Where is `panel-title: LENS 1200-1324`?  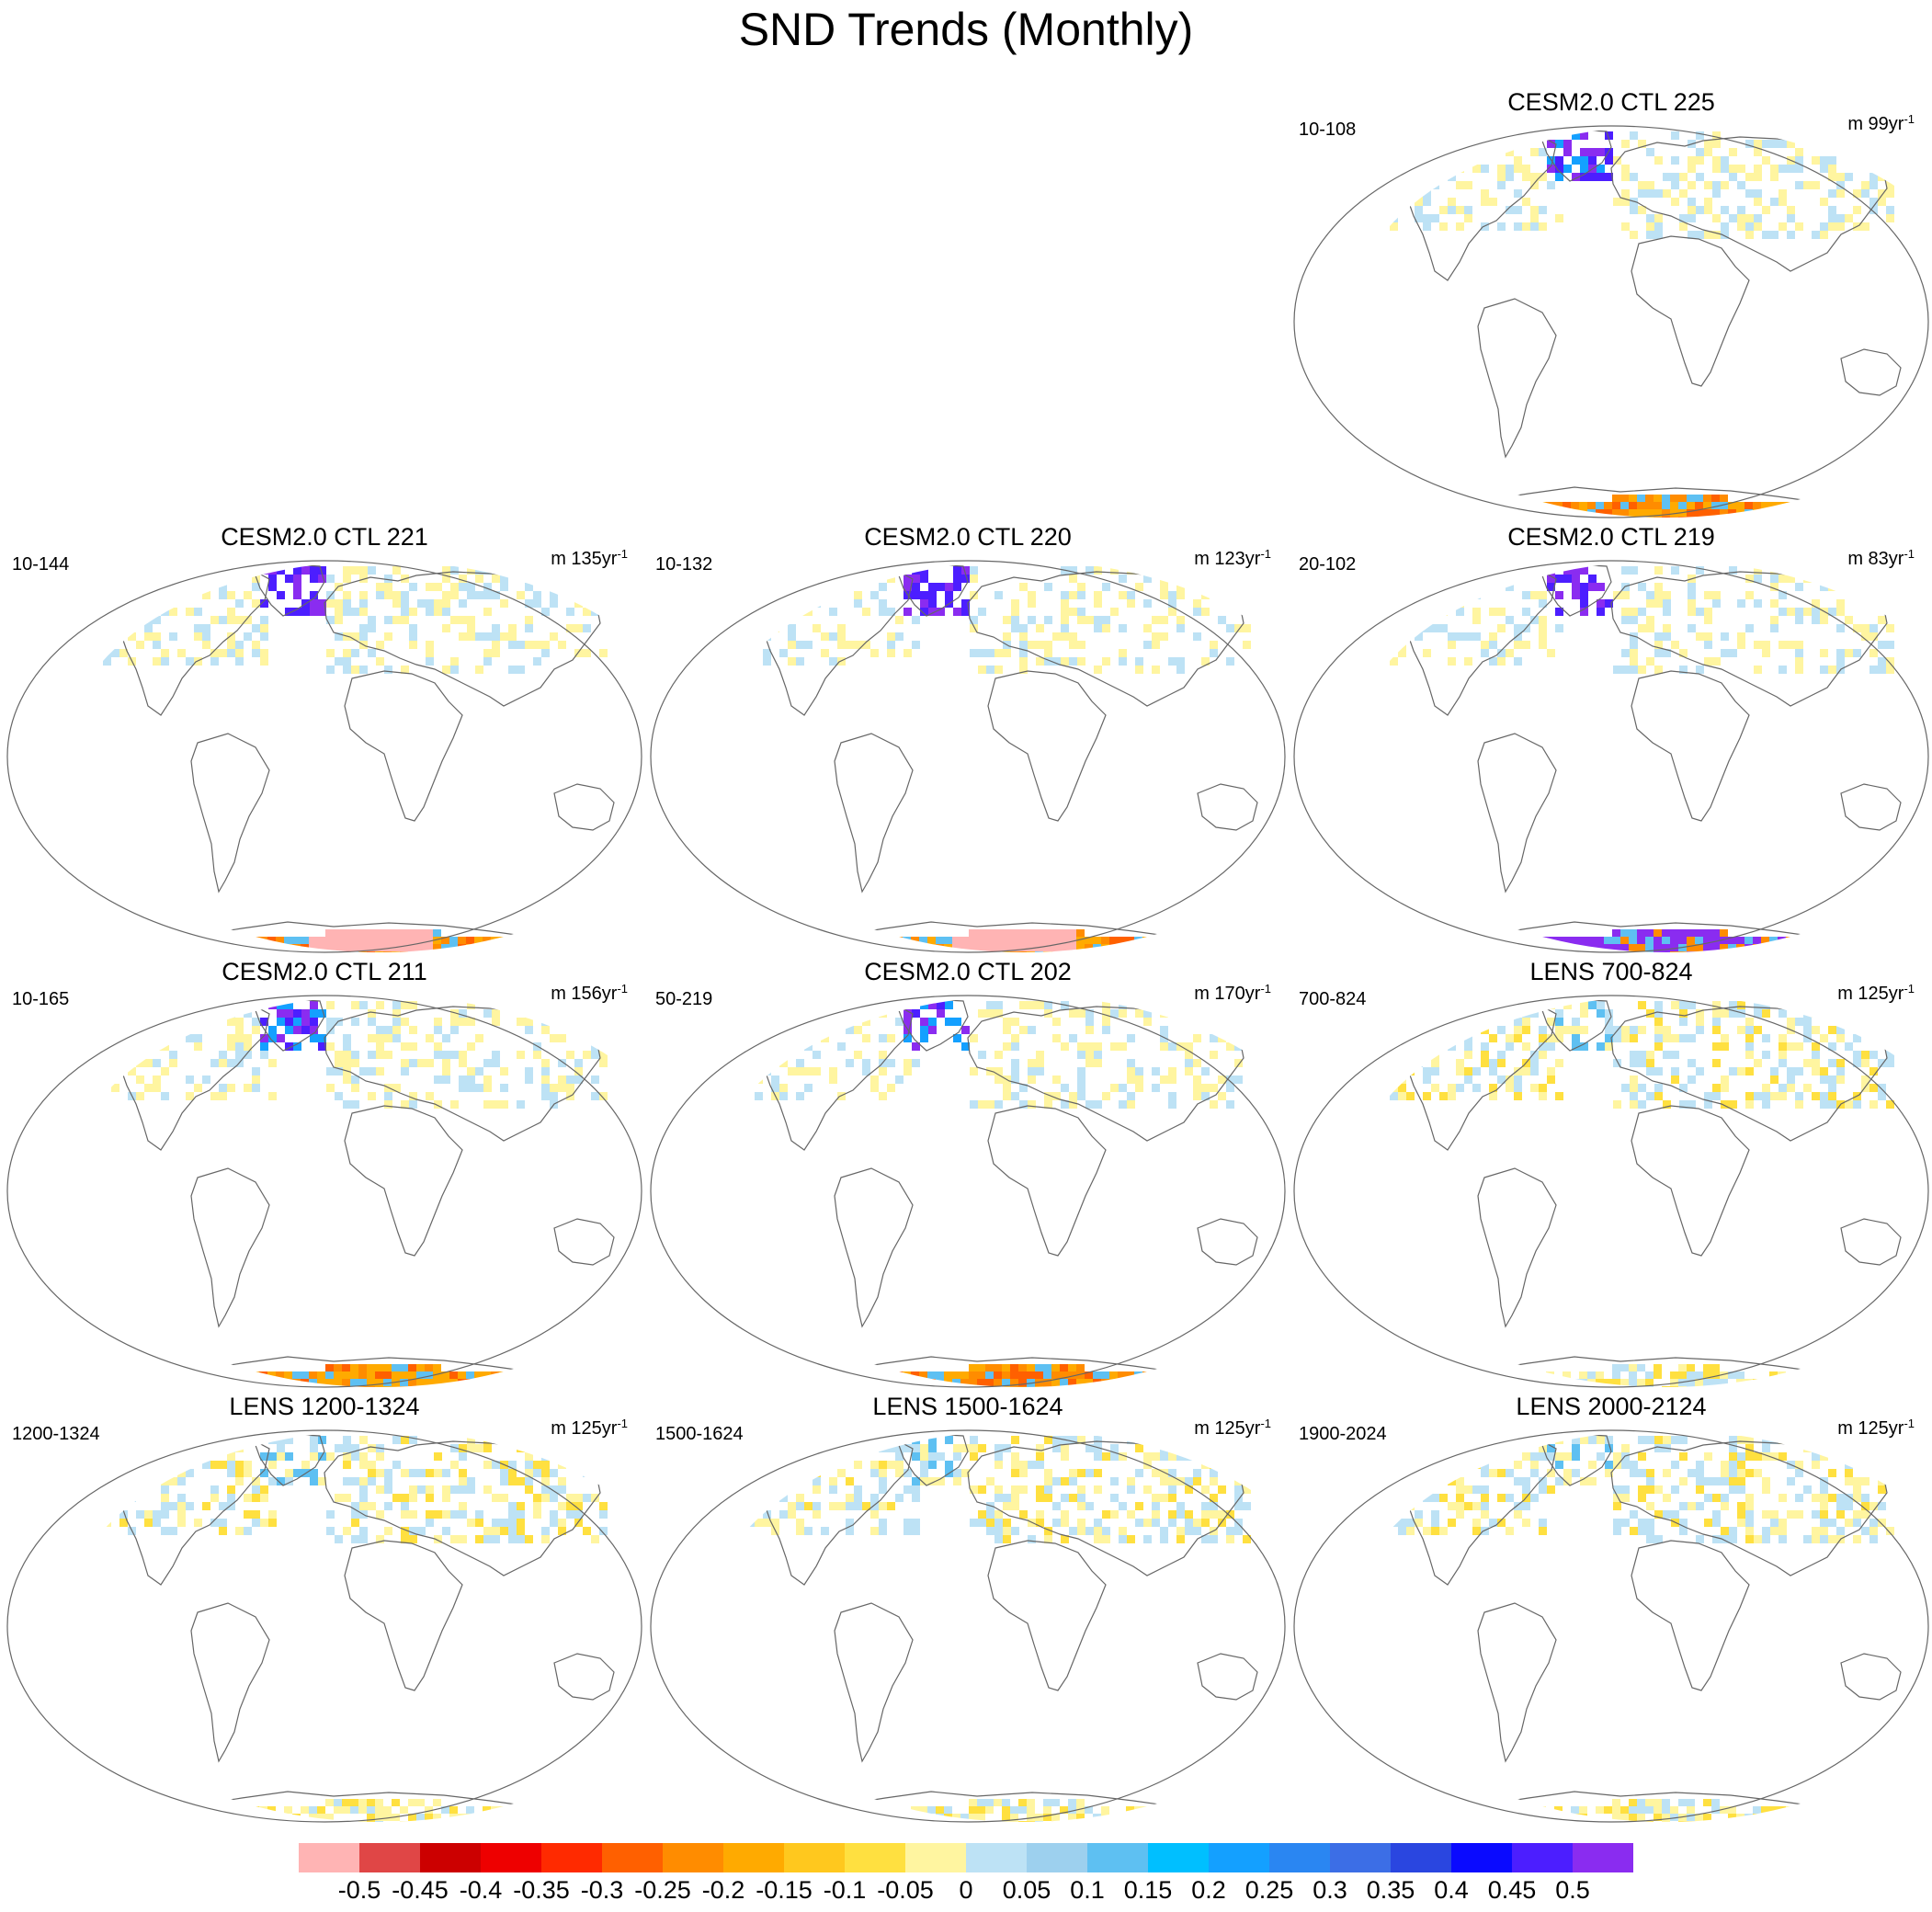 panel-title: LENS 1200-1324 is located at coordinates (325, 1406).